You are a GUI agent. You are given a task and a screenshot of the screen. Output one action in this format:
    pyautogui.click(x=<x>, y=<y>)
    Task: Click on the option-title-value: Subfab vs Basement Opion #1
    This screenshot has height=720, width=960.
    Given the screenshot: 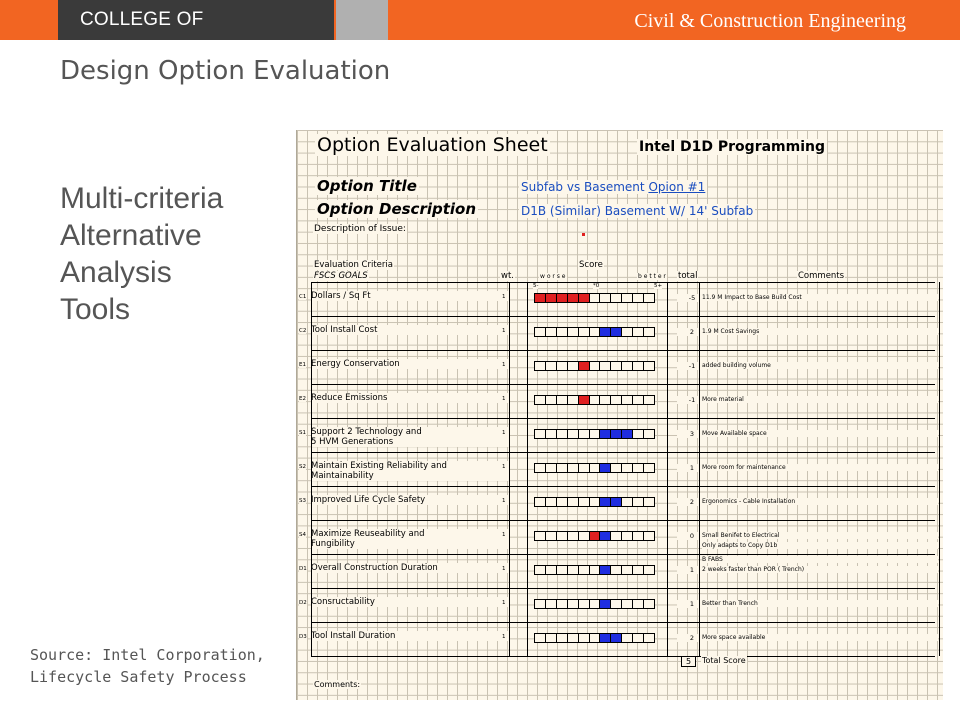 What is the action you would take?
    pyautogui.click(x=613, y=187)
    